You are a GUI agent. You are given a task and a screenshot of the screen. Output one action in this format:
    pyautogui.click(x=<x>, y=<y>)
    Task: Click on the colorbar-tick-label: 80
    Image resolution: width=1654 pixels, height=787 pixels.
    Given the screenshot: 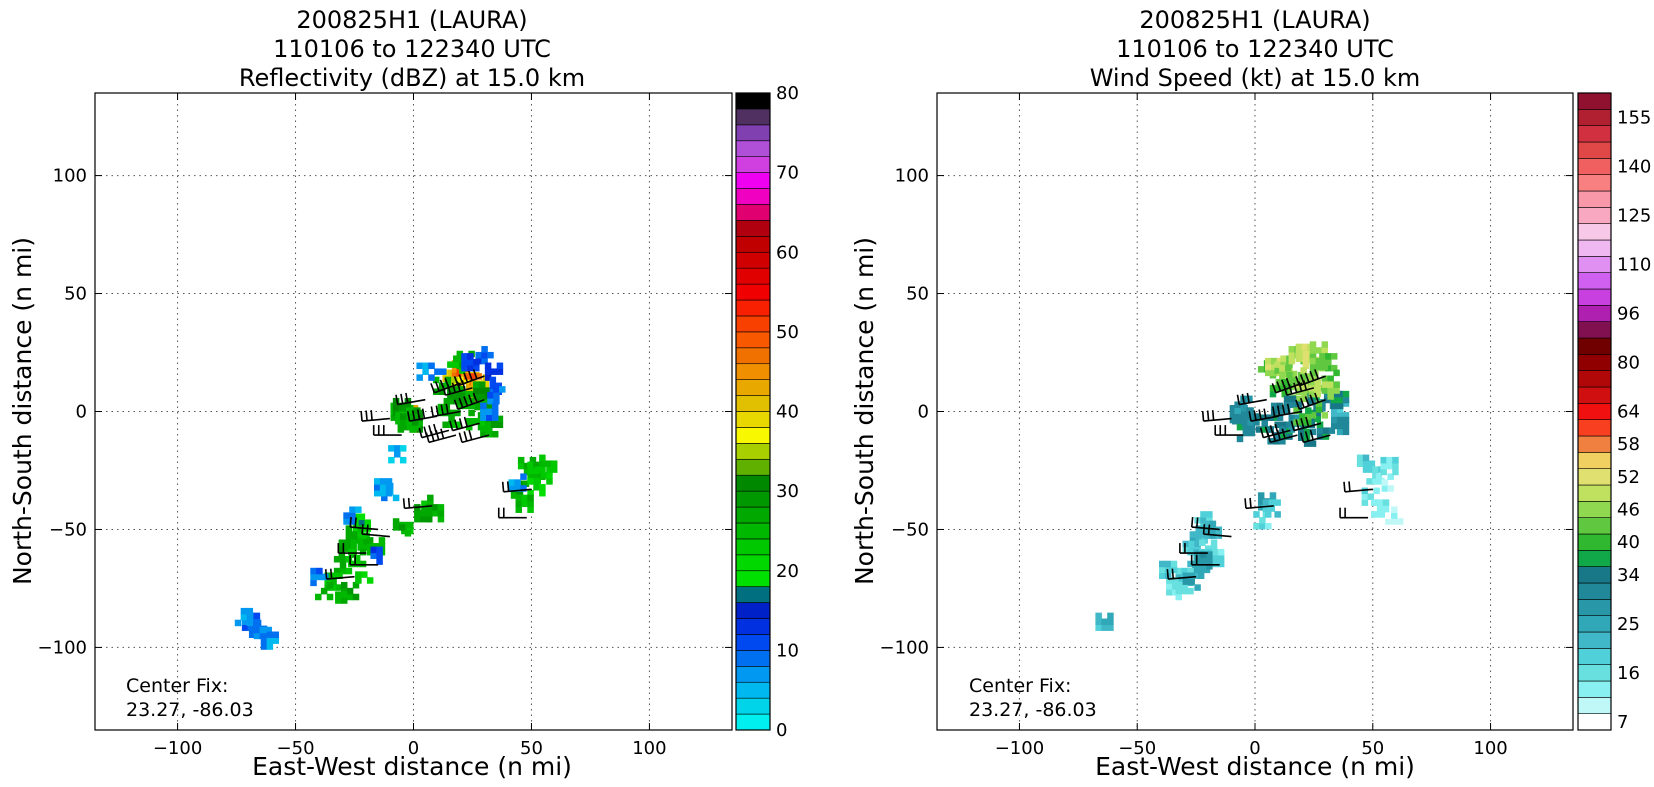 What is the action you would take?
    pyautogui.click(x=787, y=93)
    